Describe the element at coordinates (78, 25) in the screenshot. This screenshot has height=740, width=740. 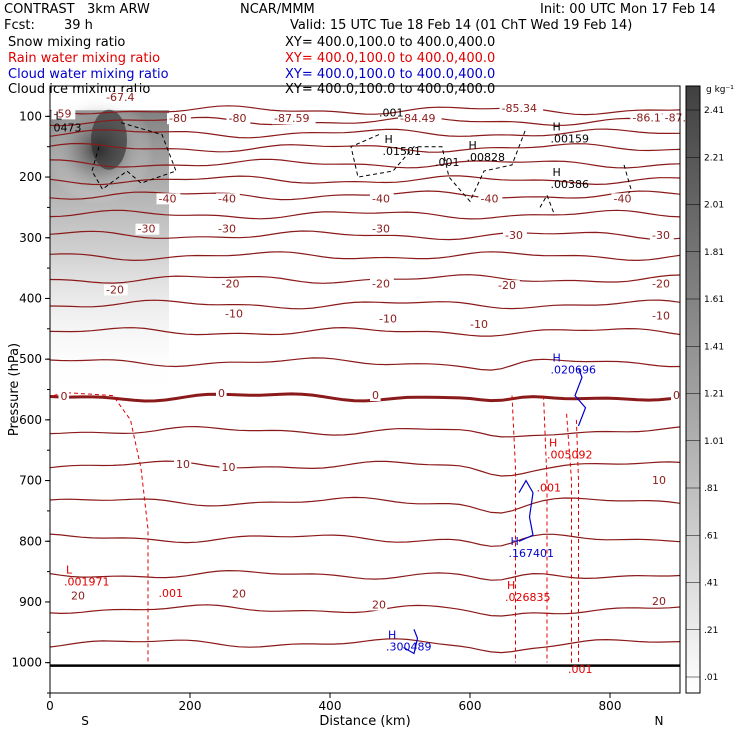
I see `forecast-hour: 39 h` at that location.